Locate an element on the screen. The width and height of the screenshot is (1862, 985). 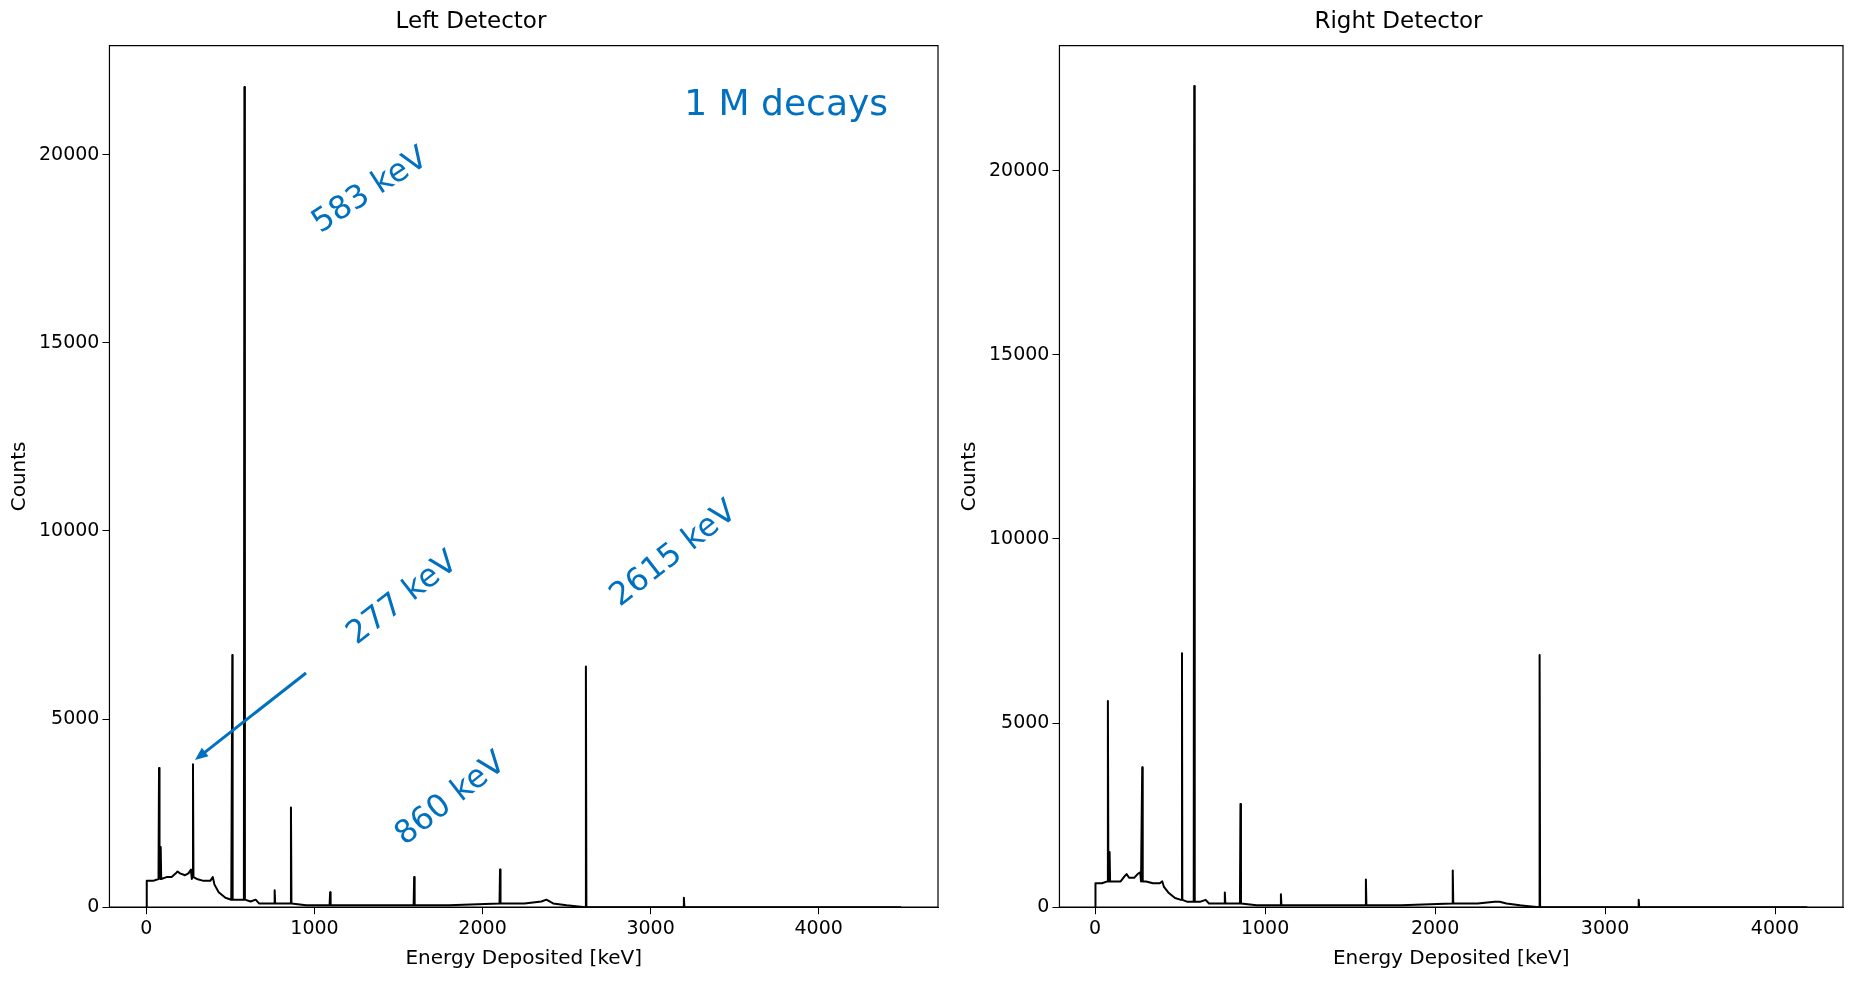
annotation: 860 keV is located at coordinates (449, 797).